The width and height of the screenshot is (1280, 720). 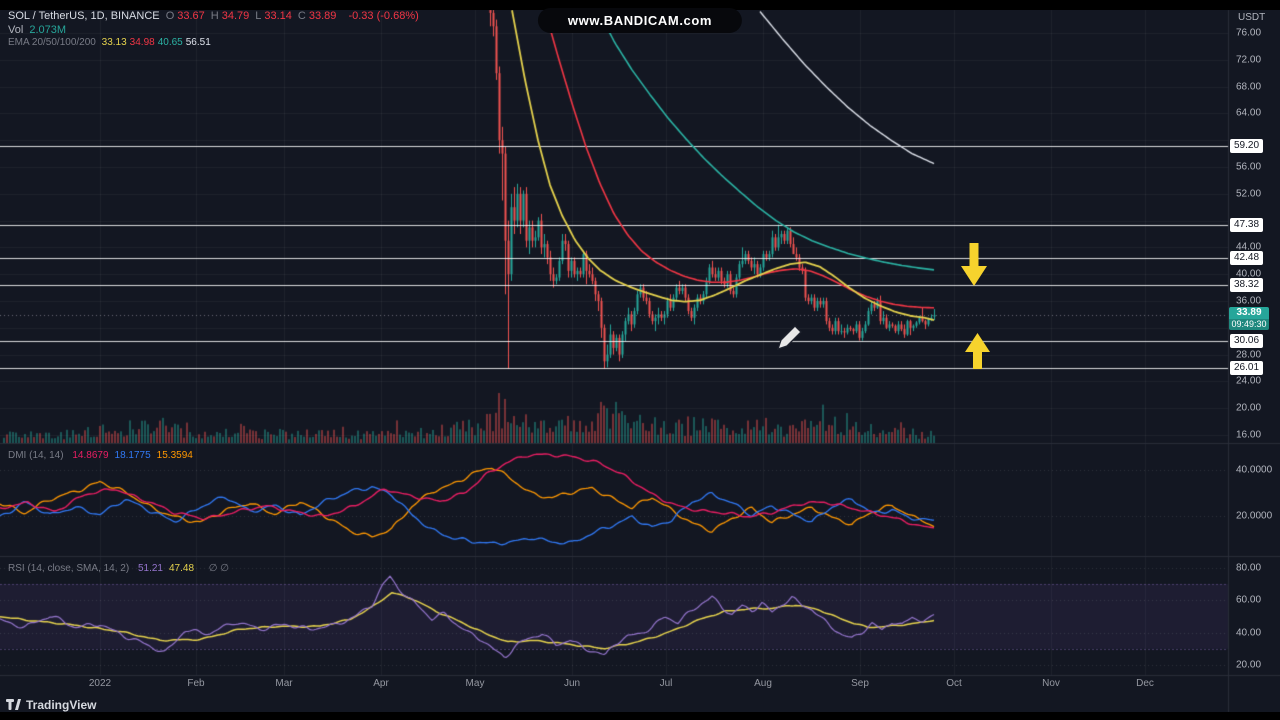 I want to click on bar-countdown: 09:49:30, so click(x=1249, y=325).